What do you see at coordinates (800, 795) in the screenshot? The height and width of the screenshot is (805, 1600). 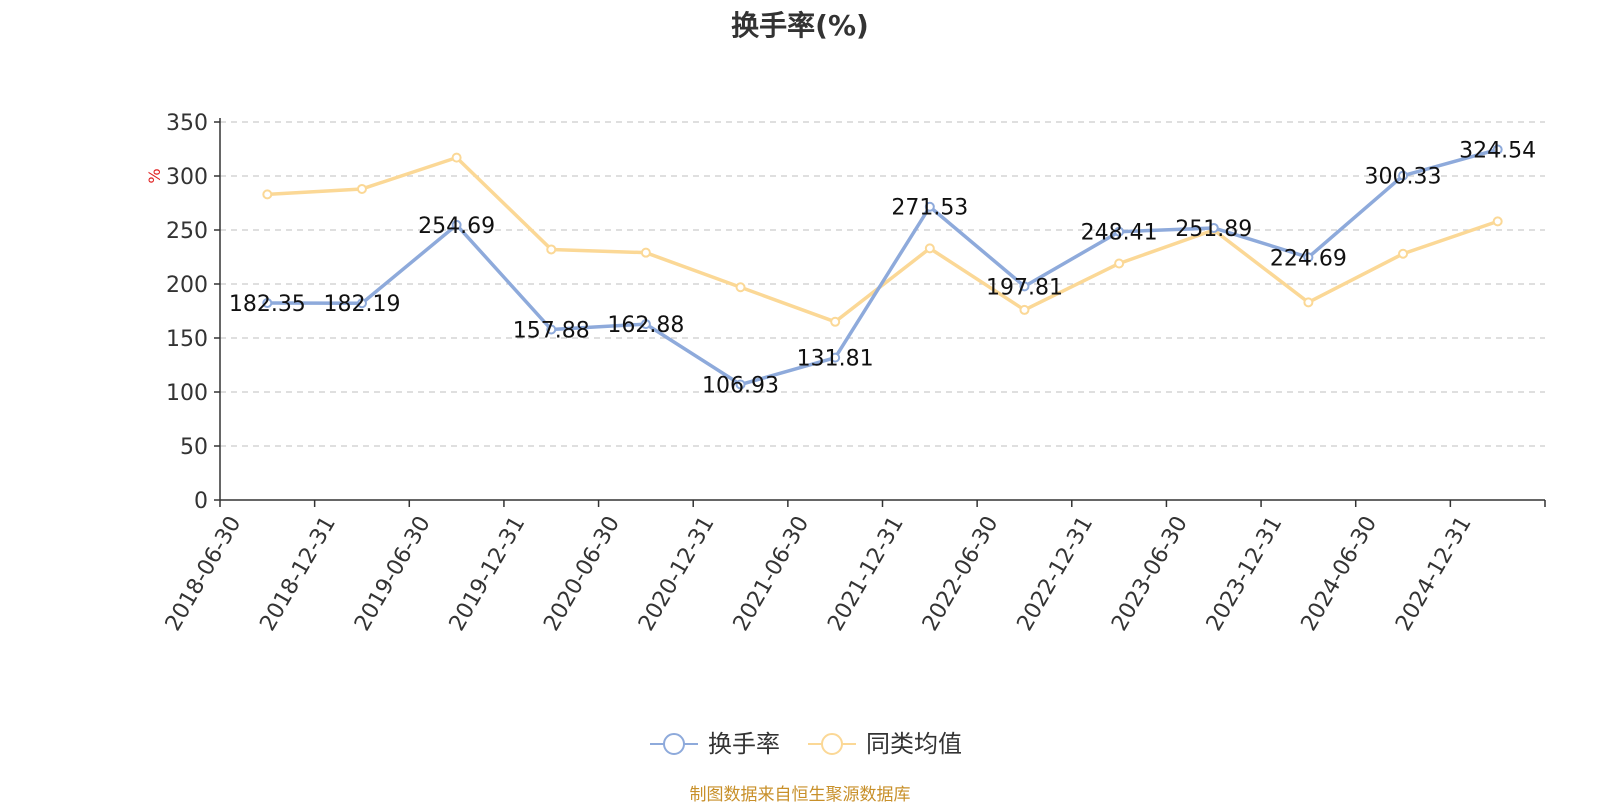 I see `source-note: 制图数据来自恒生聚源数据库` at bounding box center [800, 795].